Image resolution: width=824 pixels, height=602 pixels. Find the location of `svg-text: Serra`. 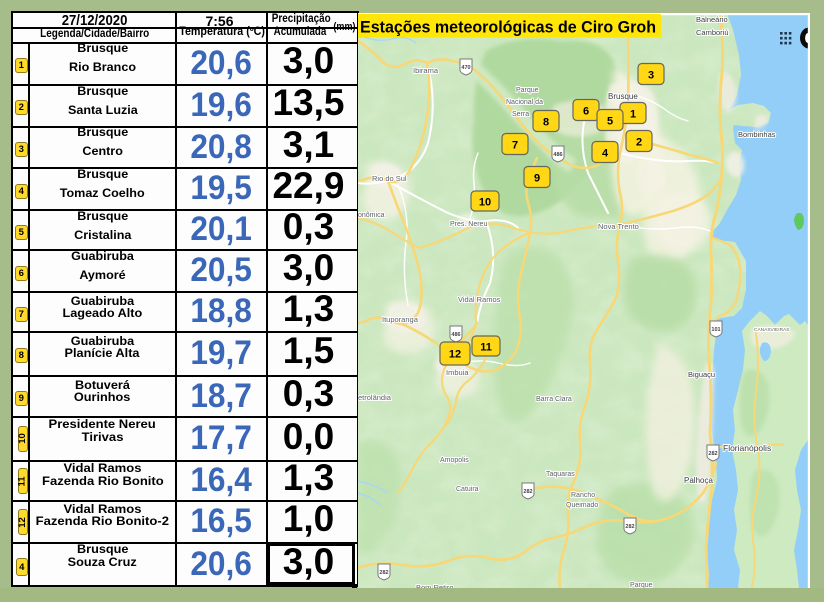

svg-text: Serra is located at coordinates (520, 114).